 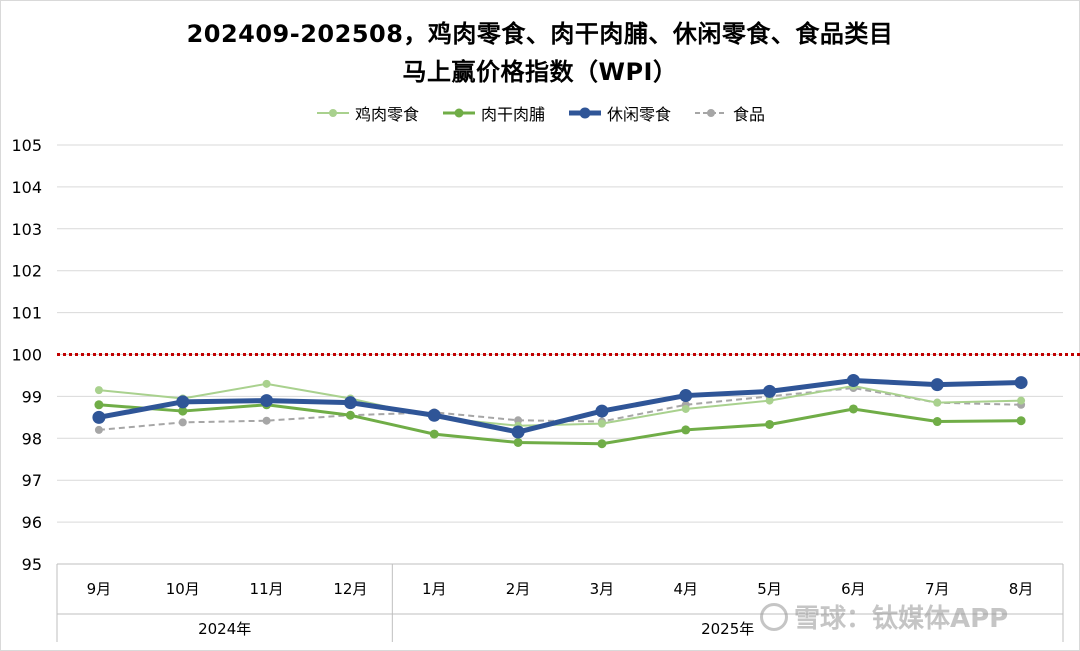 What do you see at coordinates (267, 589) in the screenshot?
I see `x-tick-label: 11月` at bounding box center [267, 589].